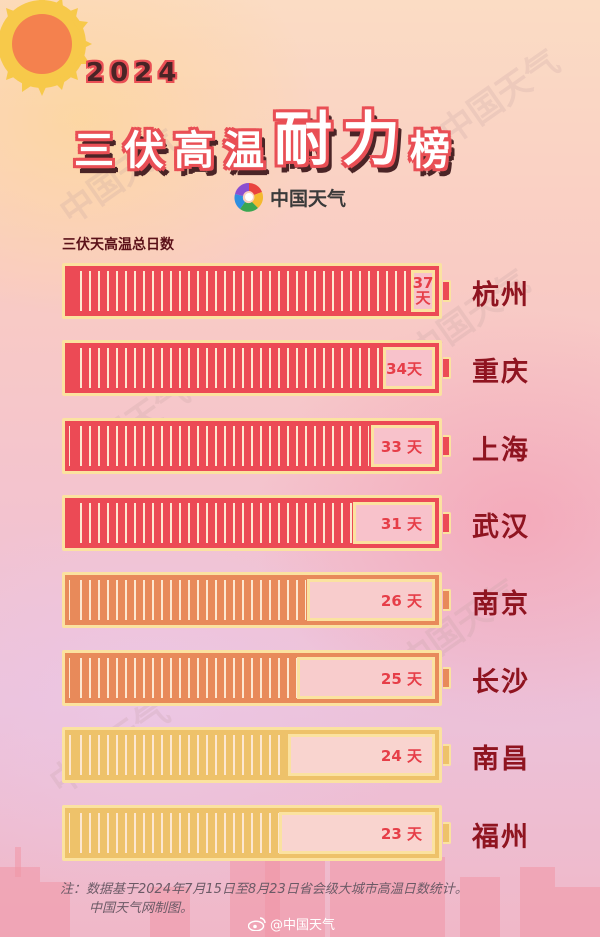 This screenshot has height=937, width=600. Describe the element at coordinates (357, 833) in the screenshot. I see `bar-value-box: 23 天` at that location.